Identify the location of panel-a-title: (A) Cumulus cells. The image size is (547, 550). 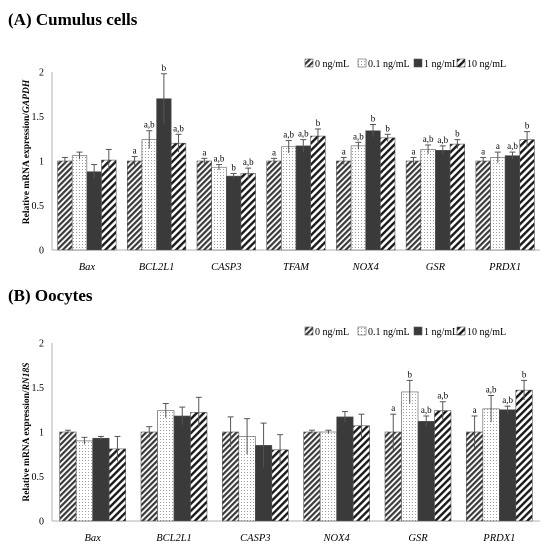
(73, 19).